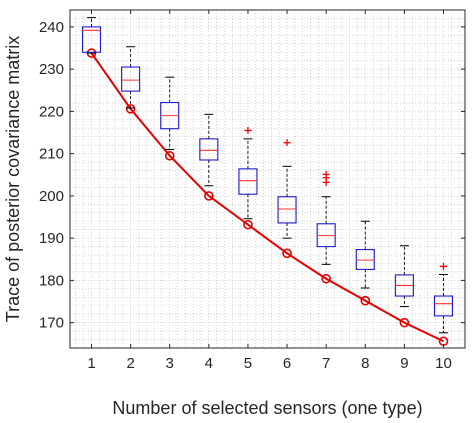 The height and width of the screenshot is (423, 474). I want to click on x-tick-label: 10, so click(443, 363).